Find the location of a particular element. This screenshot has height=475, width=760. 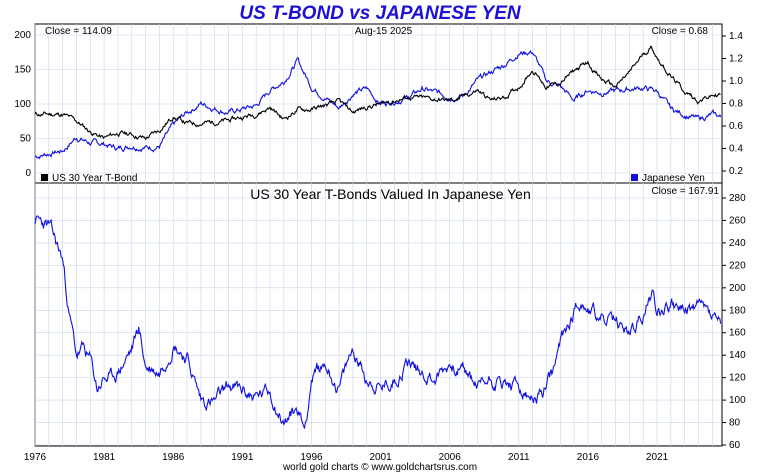

y-tick-label: 220 is located at coordinates (737, 265).